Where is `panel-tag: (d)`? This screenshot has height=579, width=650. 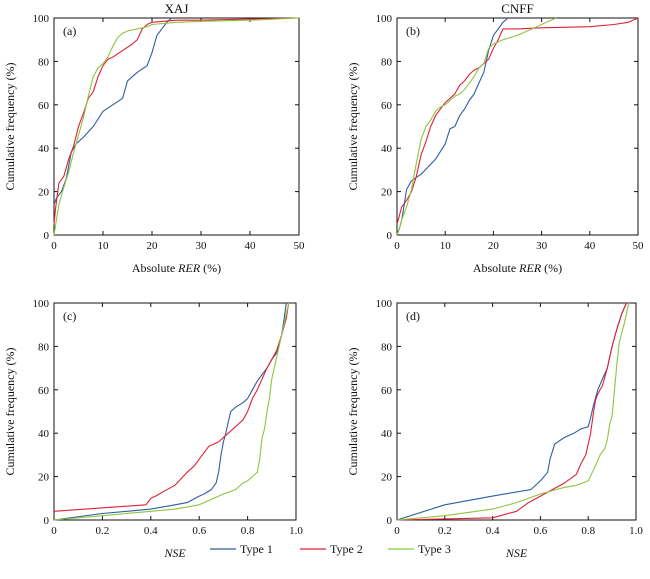 panel-tag: (d) is located at coordinates (413, 316).